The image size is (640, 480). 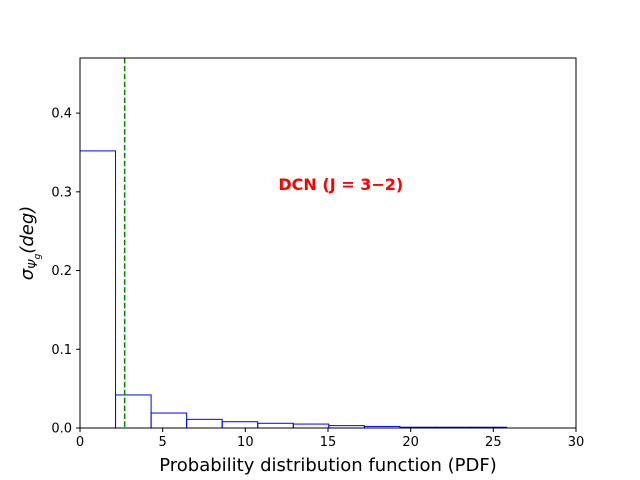 I want to click on x-tick-label-4: 20, so click(x=410, y=442).